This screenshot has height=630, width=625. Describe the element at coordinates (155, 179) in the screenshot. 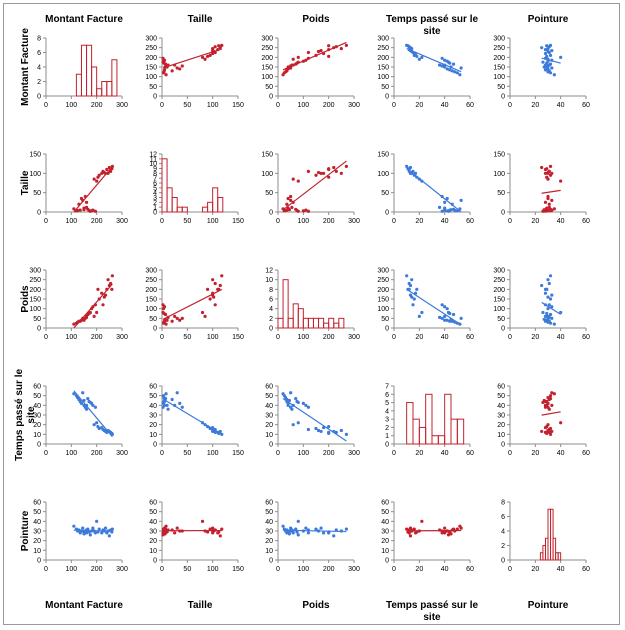

I see `y-tick-label: 7` at that location.